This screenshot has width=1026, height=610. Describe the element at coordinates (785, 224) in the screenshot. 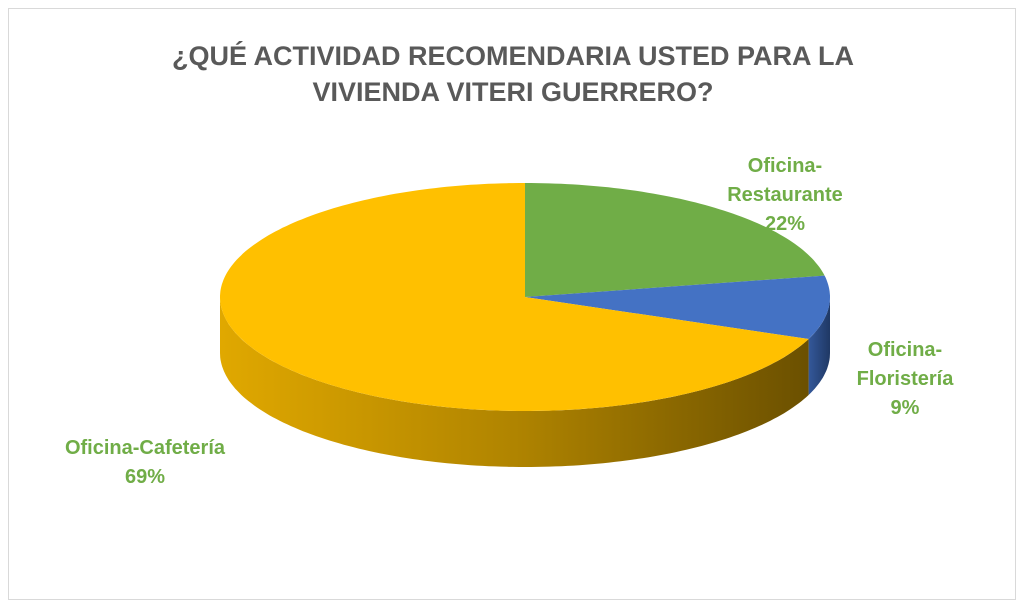

I see `value-label: 22%` at that location.